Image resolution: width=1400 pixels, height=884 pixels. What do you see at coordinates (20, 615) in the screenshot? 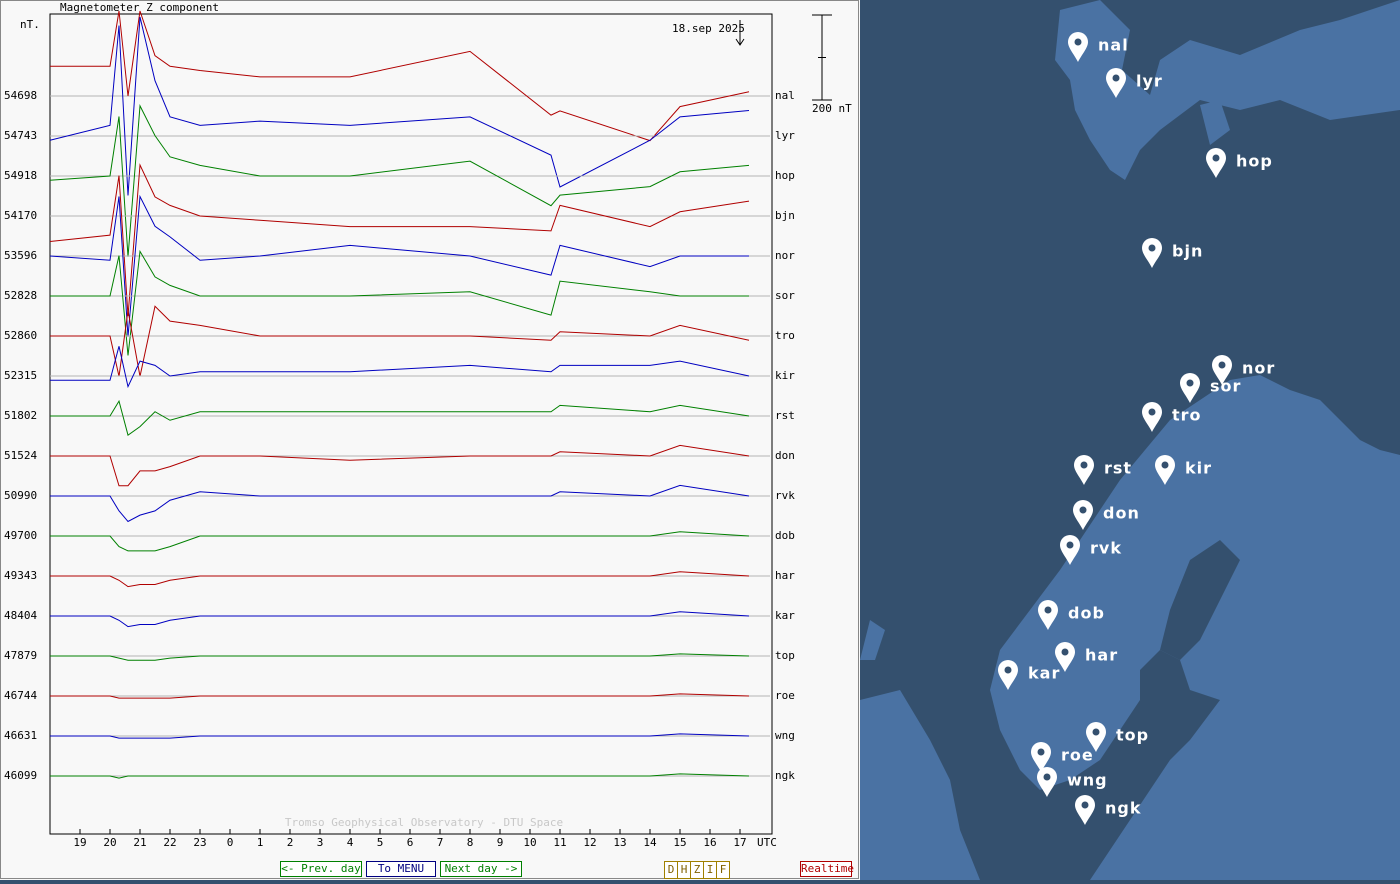
I see `baseline-label: 48404` at bounding box center [20, 615].